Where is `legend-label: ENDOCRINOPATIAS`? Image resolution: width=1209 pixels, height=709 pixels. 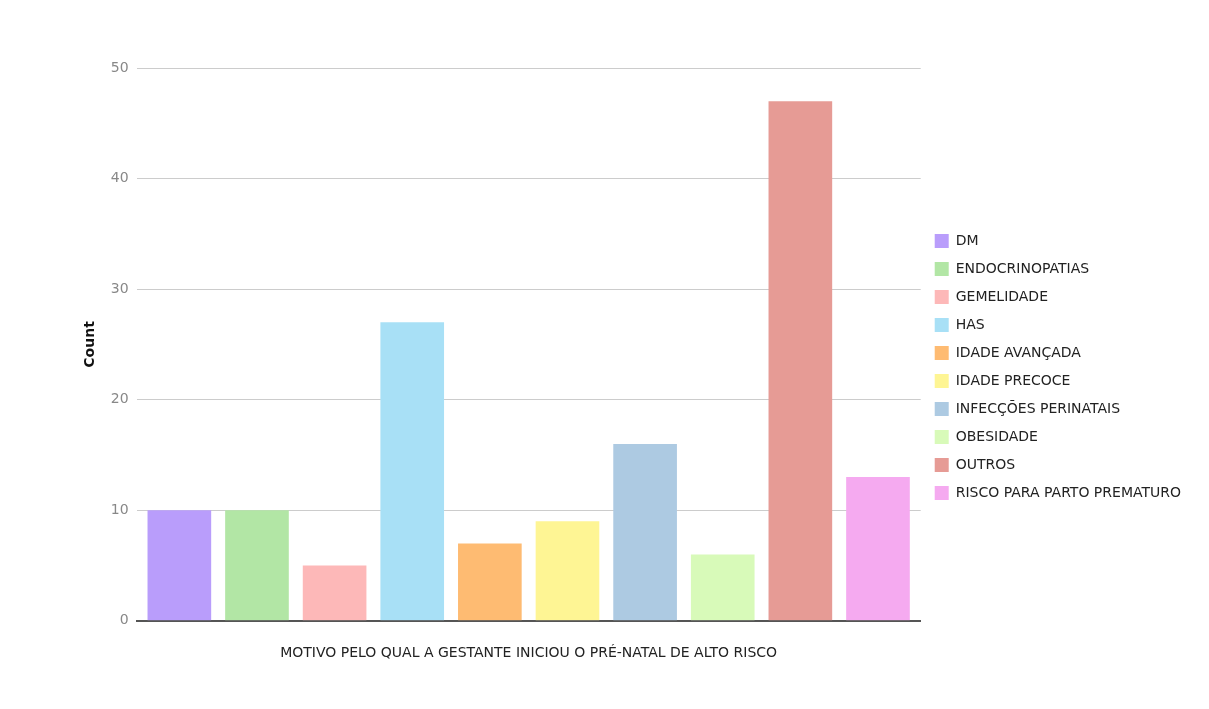
legend-label: ENDOCRINOPATIAS is located at coordinates (1022, 267).